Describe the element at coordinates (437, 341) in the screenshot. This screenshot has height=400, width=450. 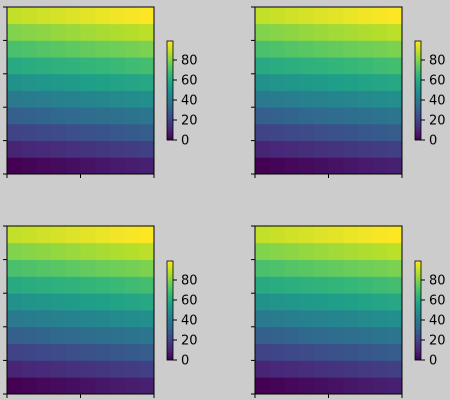
I see `colorbar-tick-label: 20` at that location.